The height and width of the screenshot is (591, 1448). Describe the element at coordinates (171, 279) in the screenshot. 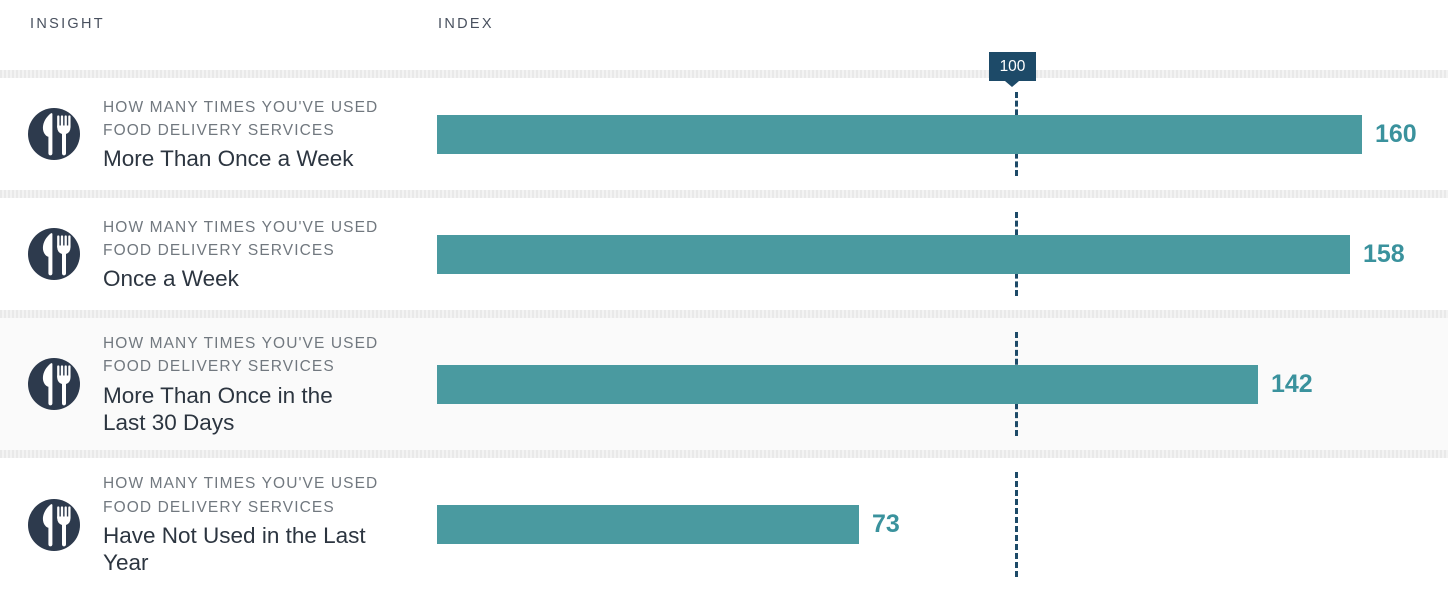

I see `answer-label: Once a Week` at that location.